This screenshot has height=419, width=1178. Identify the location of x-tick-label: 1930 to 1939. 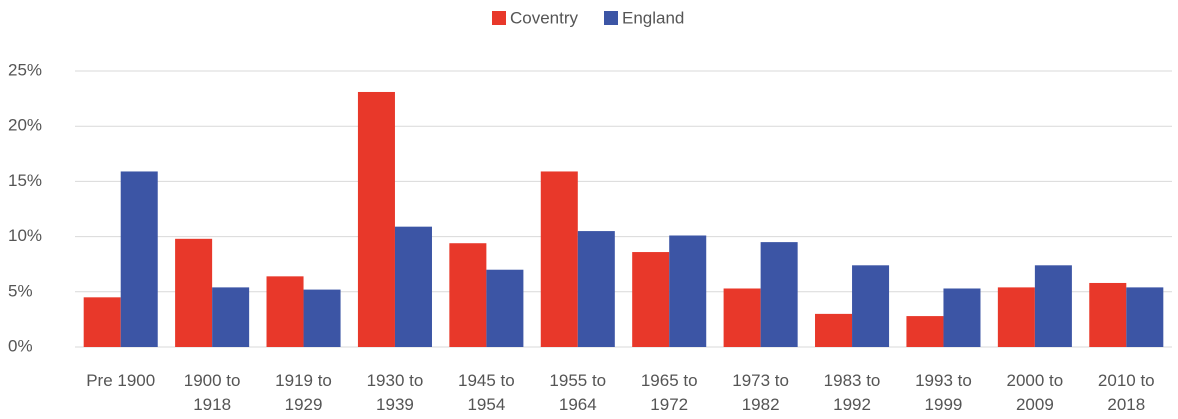
(395, 392).